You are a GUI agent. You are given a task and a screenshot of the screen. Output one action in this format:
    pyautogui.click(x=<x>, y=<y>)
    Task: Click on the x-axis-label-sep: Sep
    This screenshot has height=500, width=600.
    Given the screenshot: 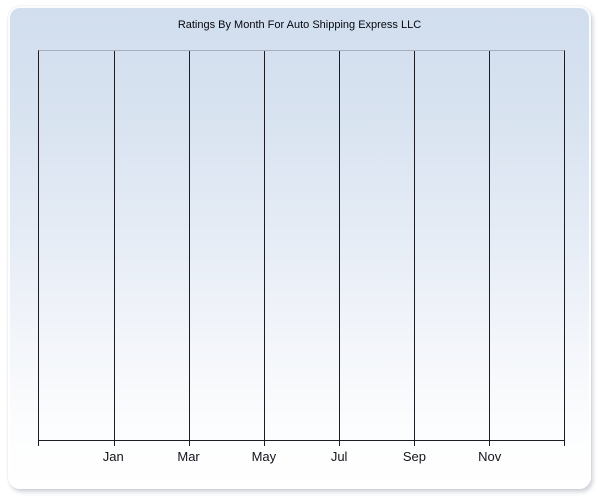 What is the action you would take?
    pyautogui.click(x=414, y=456)
    